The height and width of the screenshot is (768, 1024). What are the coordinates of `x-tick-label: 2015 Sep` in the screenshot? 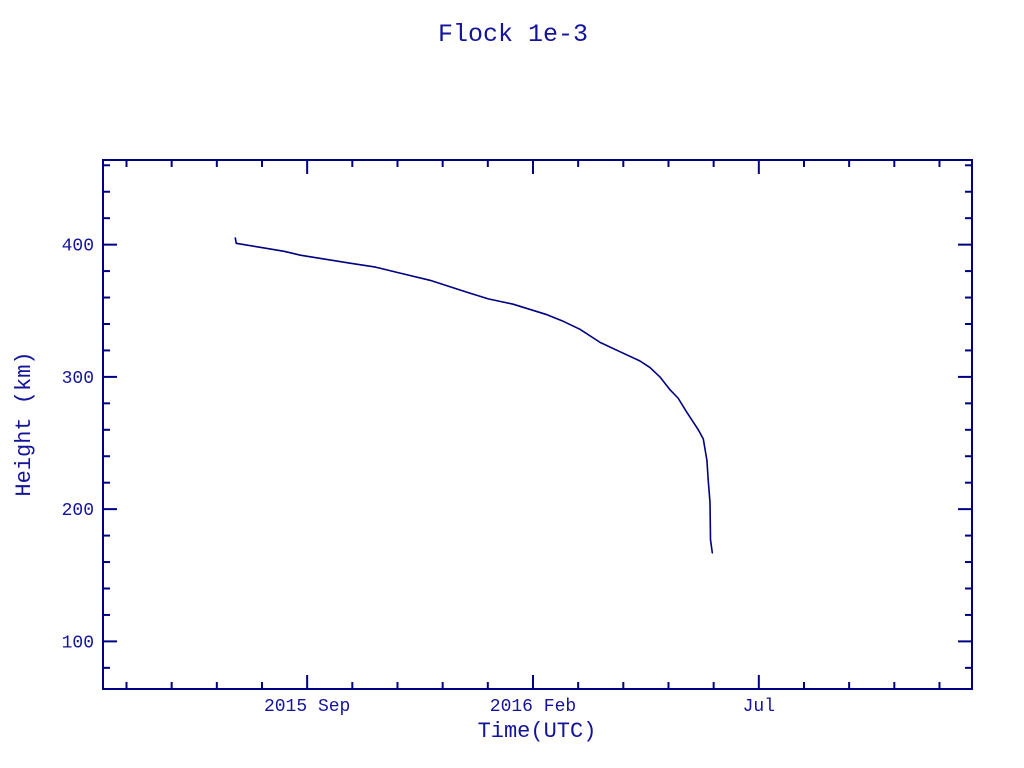 It's located at (307, 707).